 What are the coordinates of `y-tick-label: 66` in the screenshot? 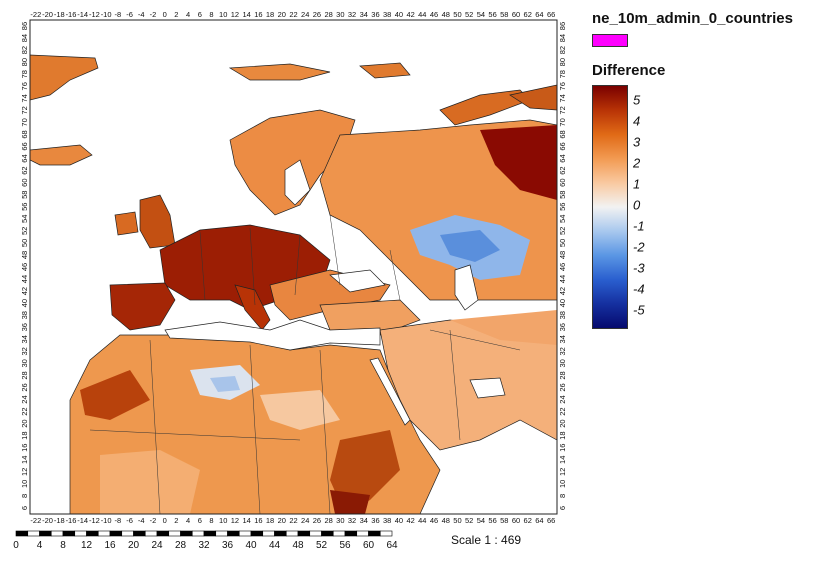 It's located at (562, 146).